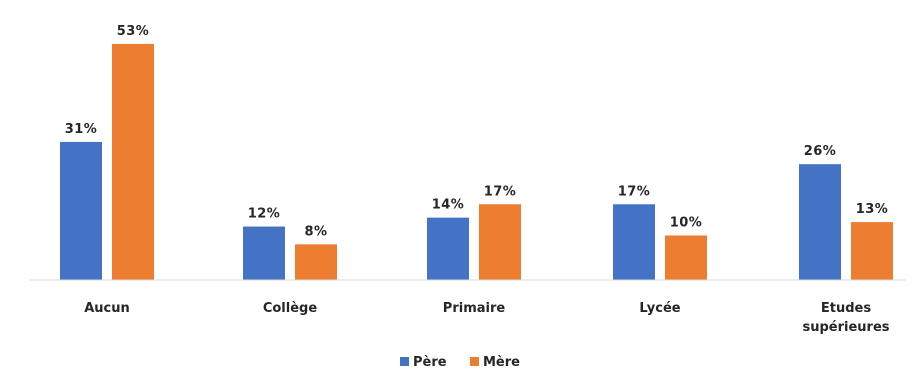 The height and width of the screenshot is (374, 920). I want to click on legend-swatch-mere, so click(474, 361).